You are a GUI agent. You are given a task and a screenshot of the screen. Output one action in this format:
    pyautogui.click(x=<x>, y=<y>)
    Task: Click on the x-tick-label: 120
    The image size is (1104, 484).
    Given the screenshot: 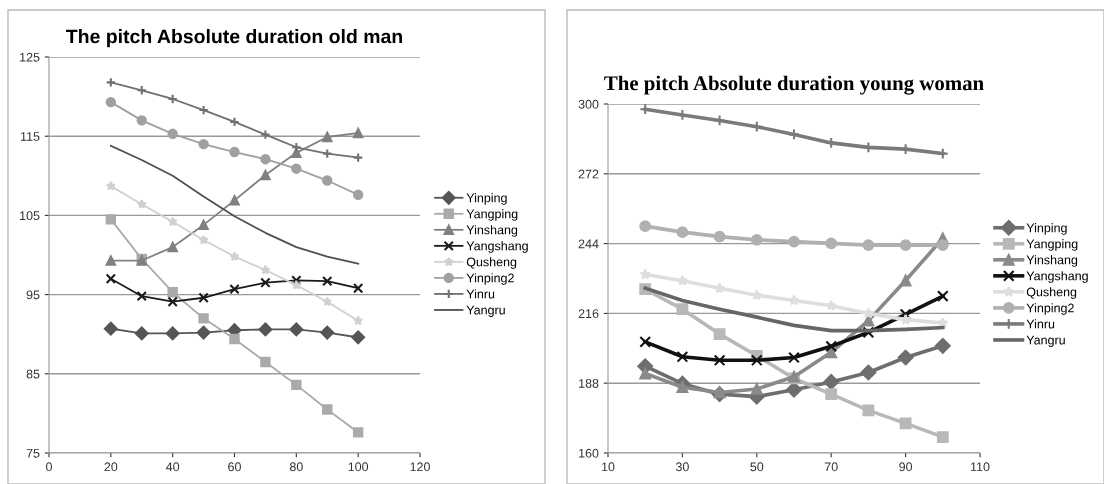 What is the action you would take?
    pyautogui.click(x=420, y=467)
    